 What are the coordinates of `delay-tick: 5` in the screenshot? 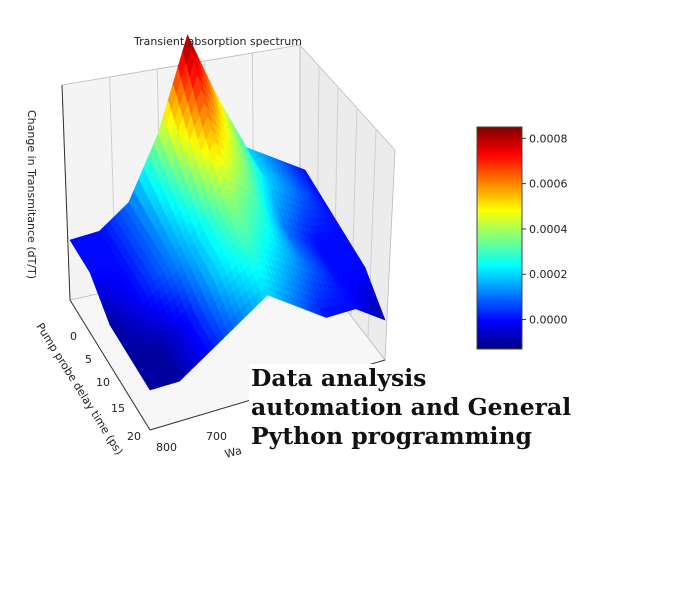 It's located at (88, 359).